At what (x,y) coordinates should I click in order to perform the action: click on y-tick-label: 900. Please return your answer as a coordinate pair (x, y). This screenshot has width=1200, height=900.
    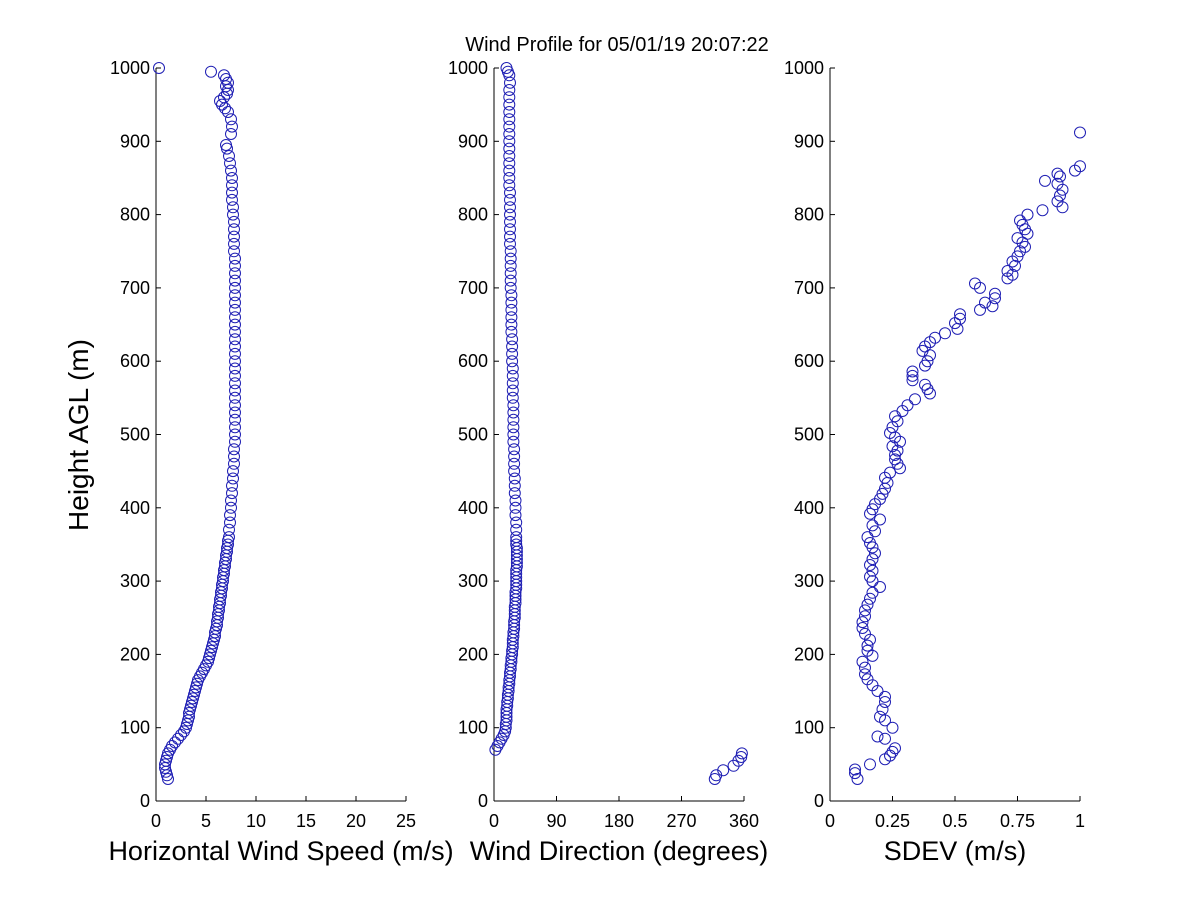
    Looking at the image, I should click on (135, 141).